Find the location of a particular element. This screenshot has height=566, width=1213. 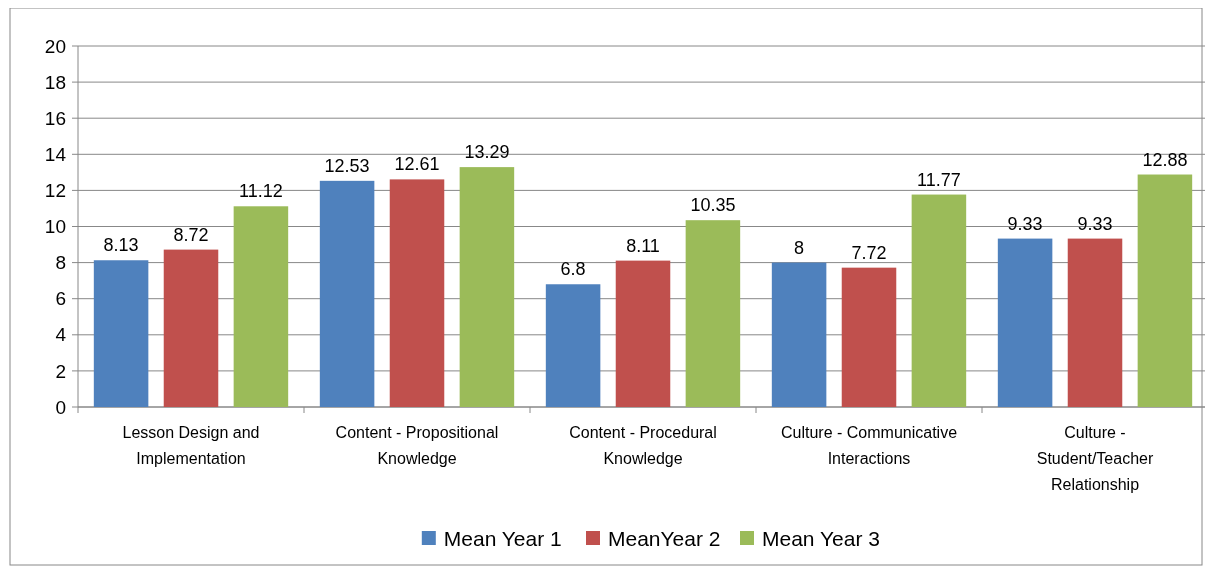

data-label: 8 is located at coordinates (799, 247).